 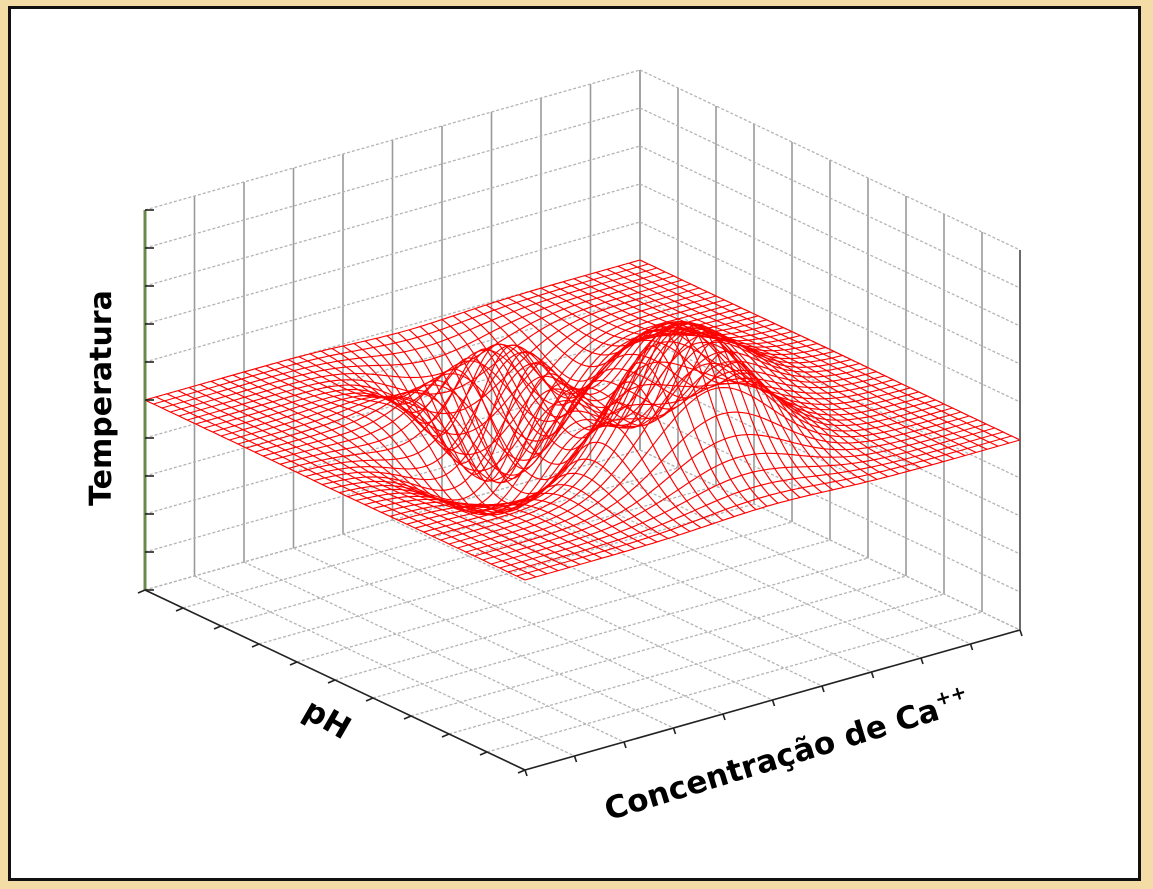 What do you see at coordinates (771, 760) in the screenshot?
I see `y-axis-label-main: Concentração de Ca` at bounding box center [771, 760].